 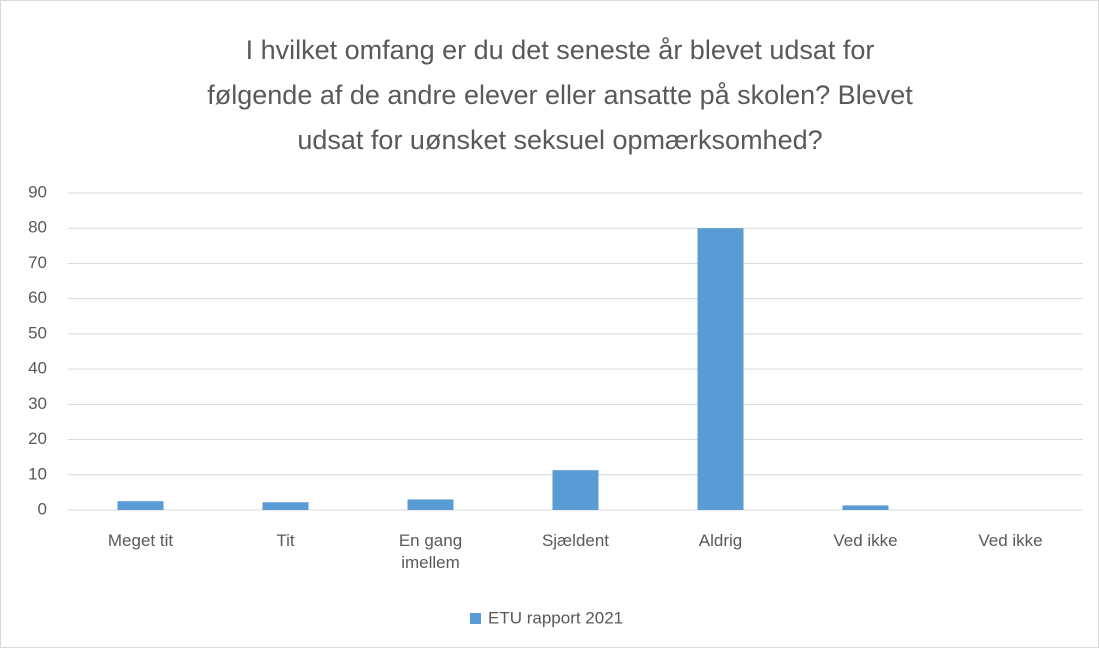 I want to click on legend-swatch, so click(x=475, y=618).